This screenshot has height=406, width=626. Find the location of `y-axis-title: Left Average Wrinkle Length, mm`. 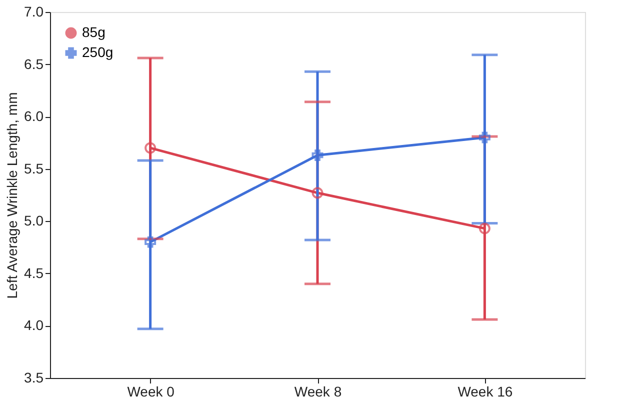

y-axis-title: Left Average Wrinkle Length, mm is located at coordinates (12, 195).